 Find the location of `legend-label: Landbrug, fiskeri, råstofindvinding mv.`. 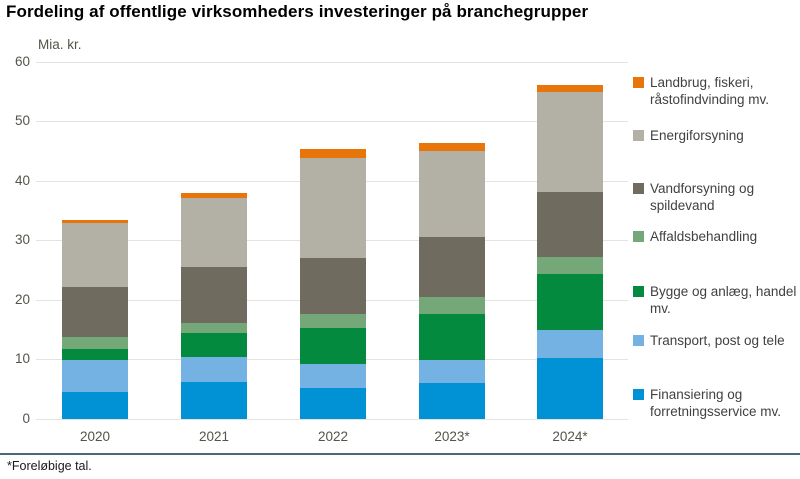

legend-label: Landbrug, fiskeri, råstofindvinding mv. is located at coordinates (710, 91).